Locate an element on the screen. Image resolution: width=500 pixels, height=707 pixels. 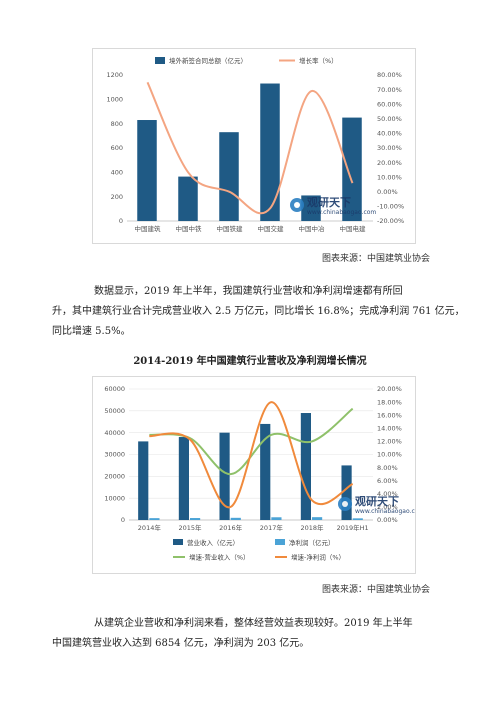
left-axis-tick-label: 1200 is located at coordinates (114, 75).